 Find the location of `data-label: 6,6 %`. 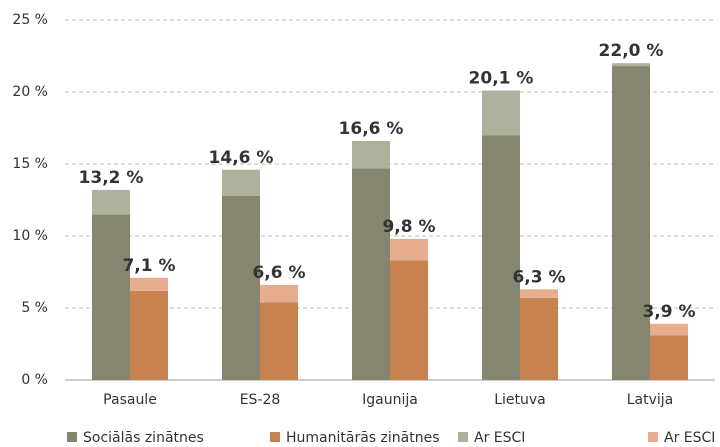

data-label: 6,6 % is located at coordinates (278, 273).